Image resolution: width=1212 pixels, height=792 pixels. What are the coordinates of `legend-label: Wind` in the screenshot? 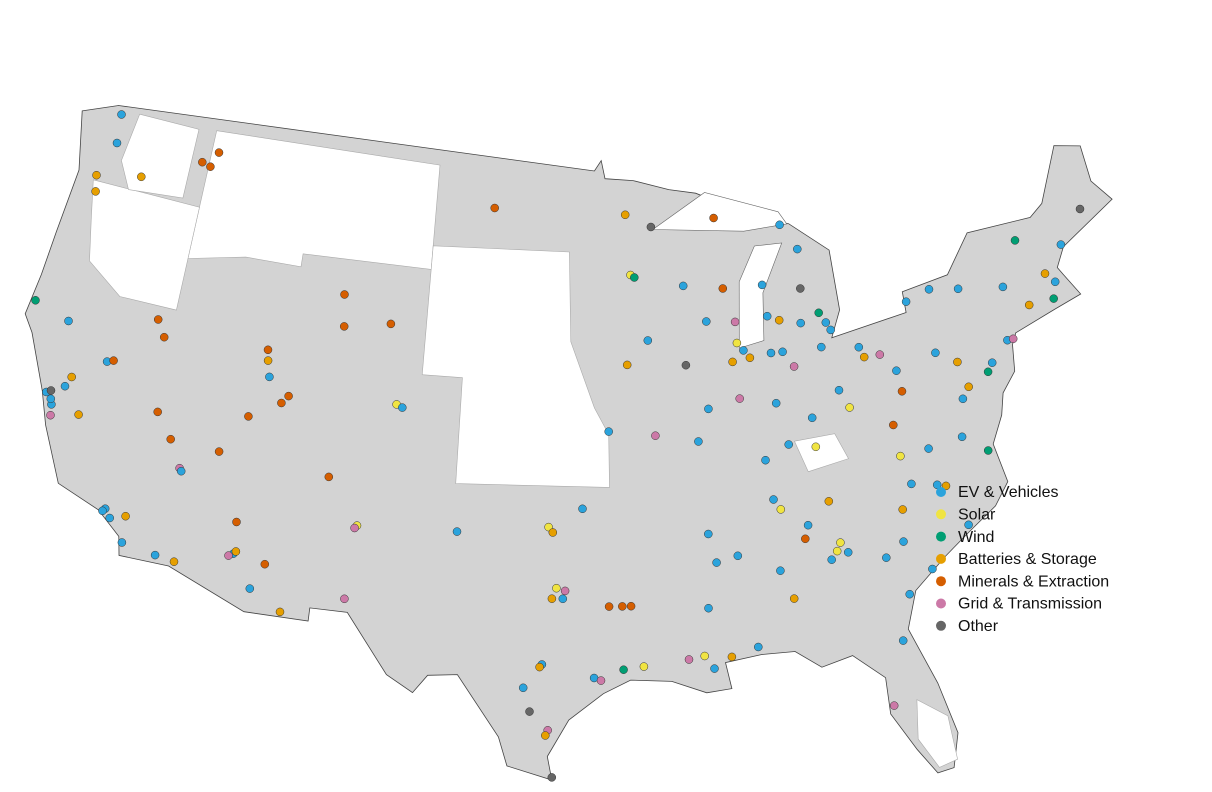 It's located at (976, 537).